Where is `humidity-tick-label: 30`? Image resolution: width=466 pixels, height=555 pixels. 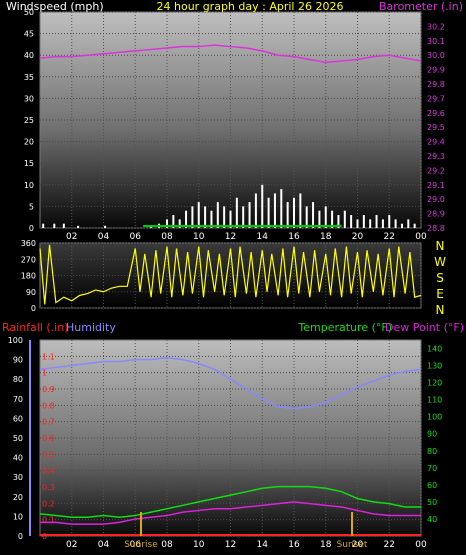
humidity-tick-label: 30 is located at coordinates (18, 477).